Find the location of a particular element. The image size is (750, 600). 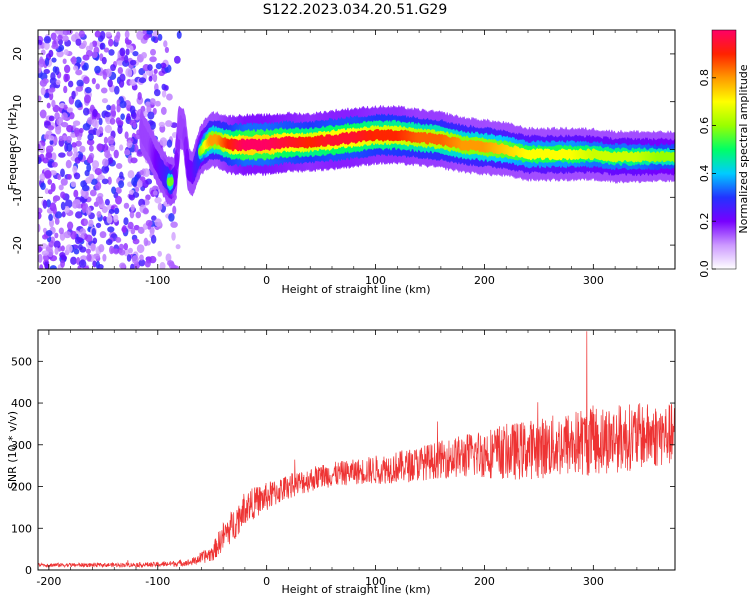

spectrogram-y-tick-label: -10 is located at coordinates (17, 197).